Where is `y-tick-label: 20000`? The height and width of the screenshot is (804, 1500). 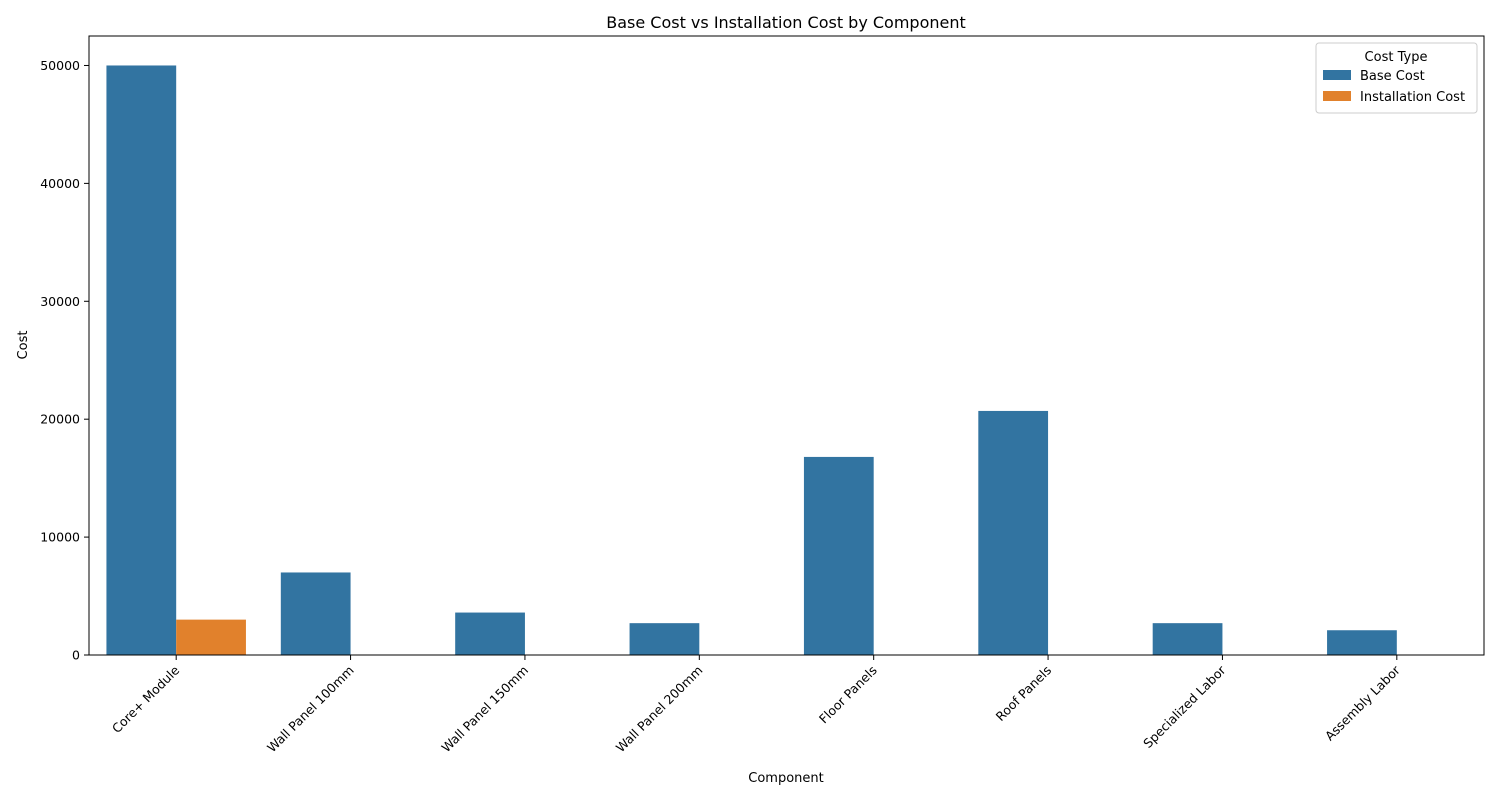
y-tick-label: 20000 is located at coordinates (60, 419).